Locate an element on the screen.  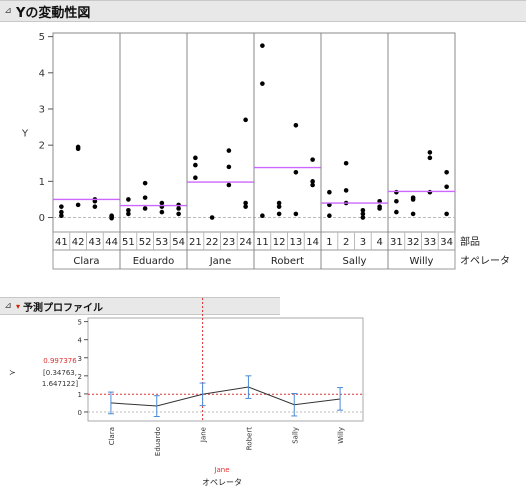
current-prediction-value: 0.997376 is located at coordinates (60, 361).